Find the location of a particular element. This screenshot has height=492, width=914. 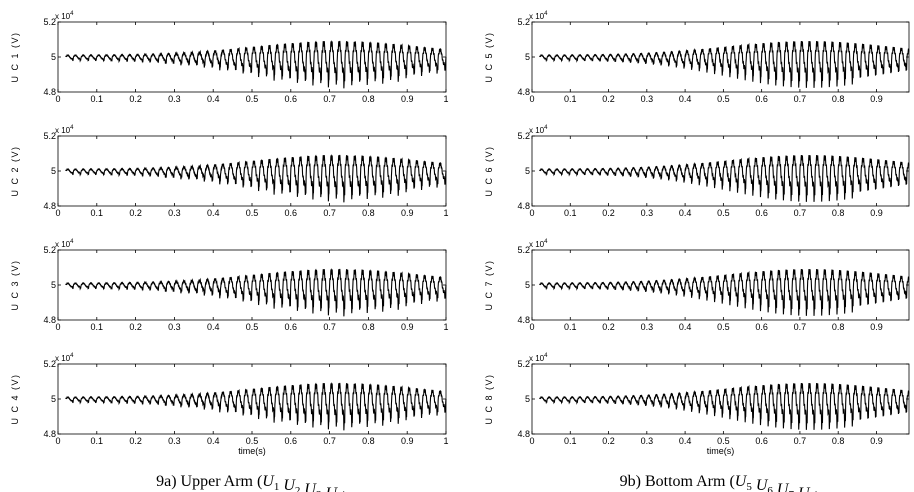

y-axis-label: U C 5 (V) is located at coordinates (489, 56).